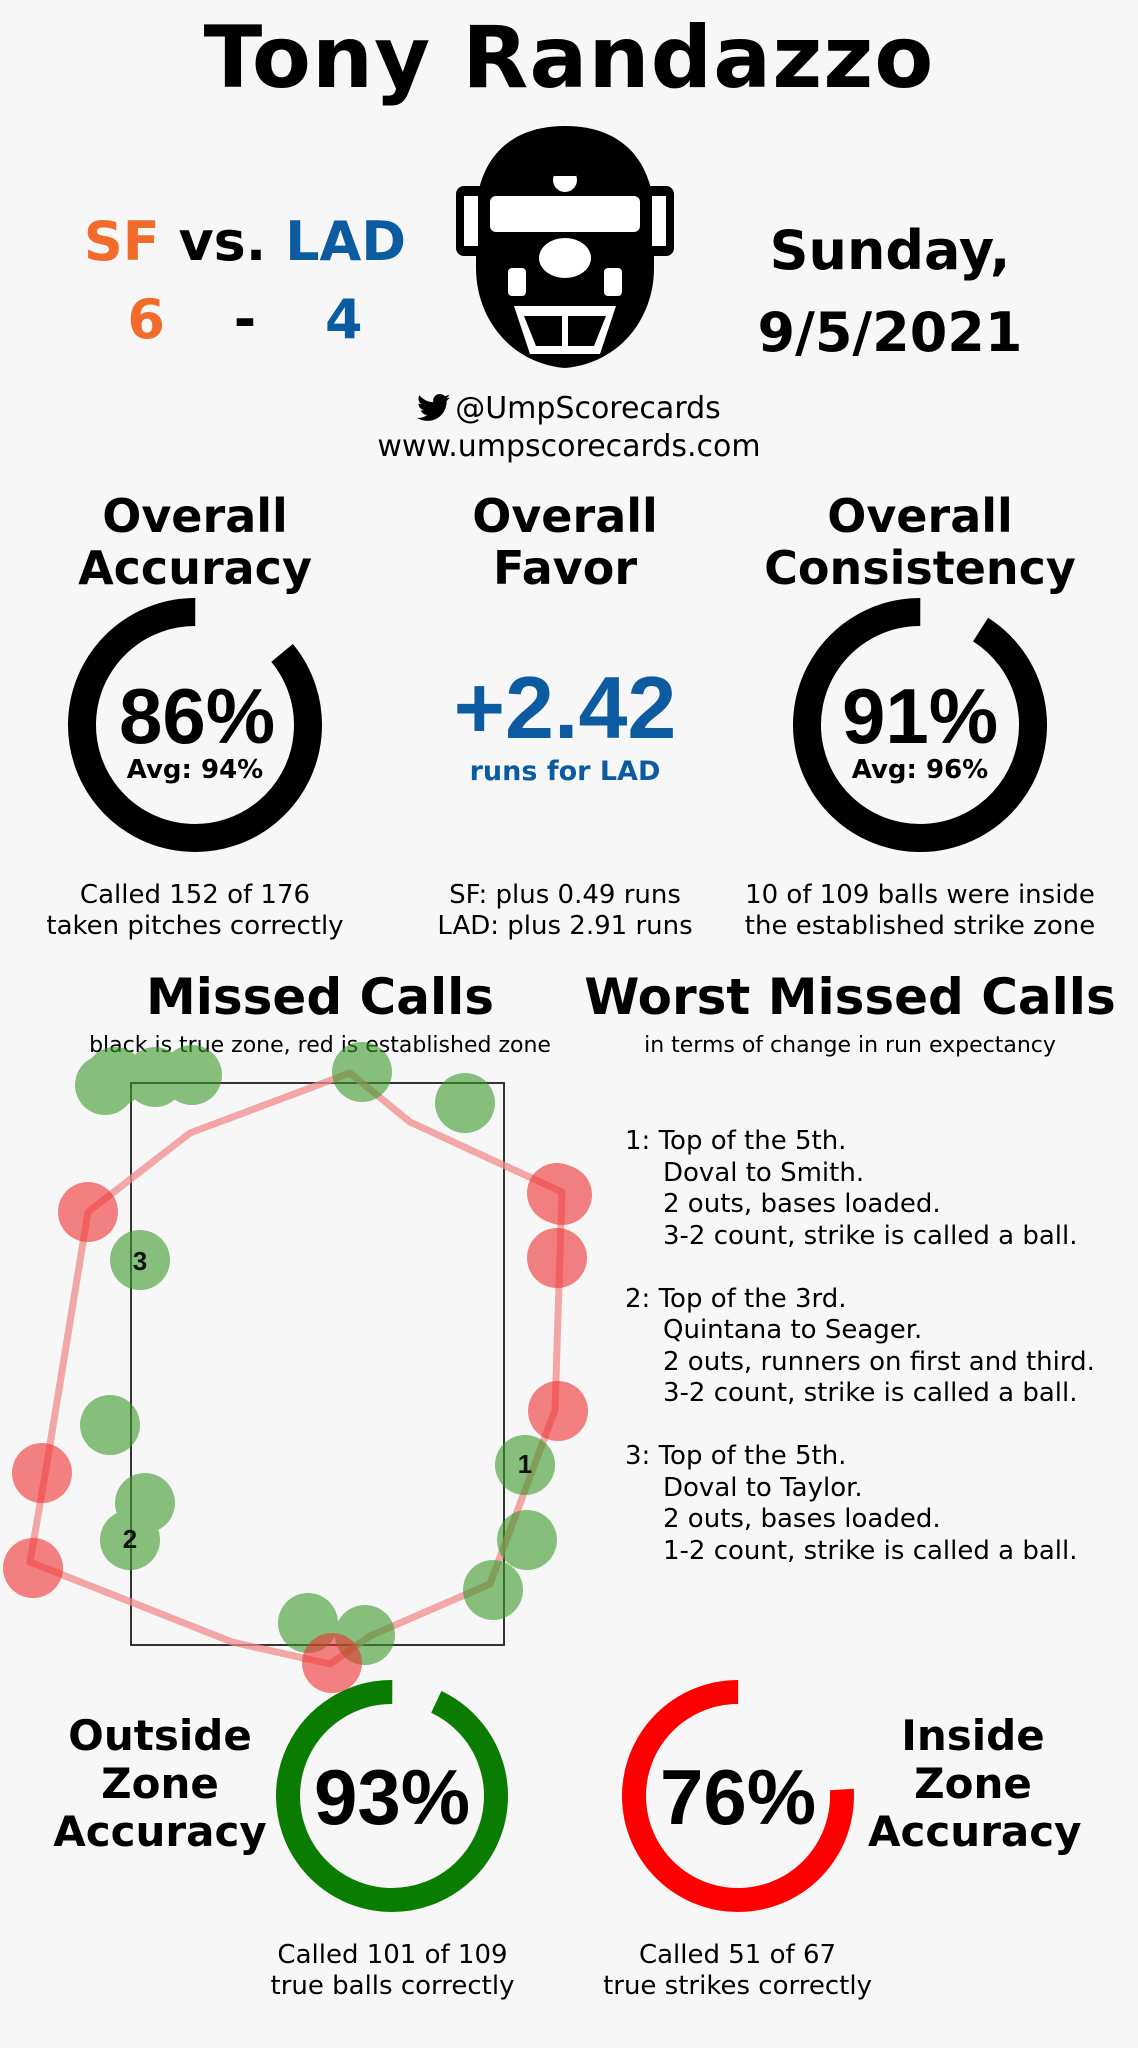 The width and height of the screenshot is (1138, 2048). Describe the element at coordinates (160, 1735) in the screenshot. I see `outside-zone-title-line1: Outside` at that location.